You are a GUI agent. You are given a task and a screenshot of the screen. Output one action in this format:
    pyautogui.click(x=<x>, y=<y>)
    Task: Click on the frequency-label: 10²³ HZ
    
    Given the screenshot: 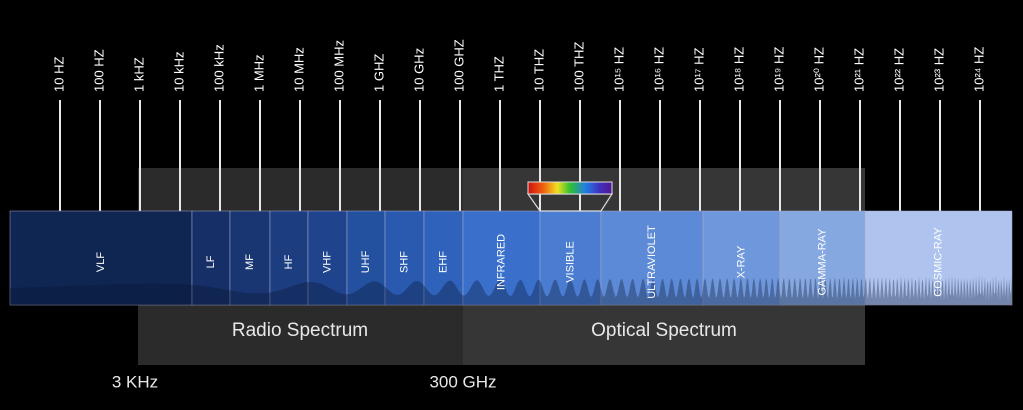 What is the action you would take?
    pyautogui.click(x=938, y=70)
    